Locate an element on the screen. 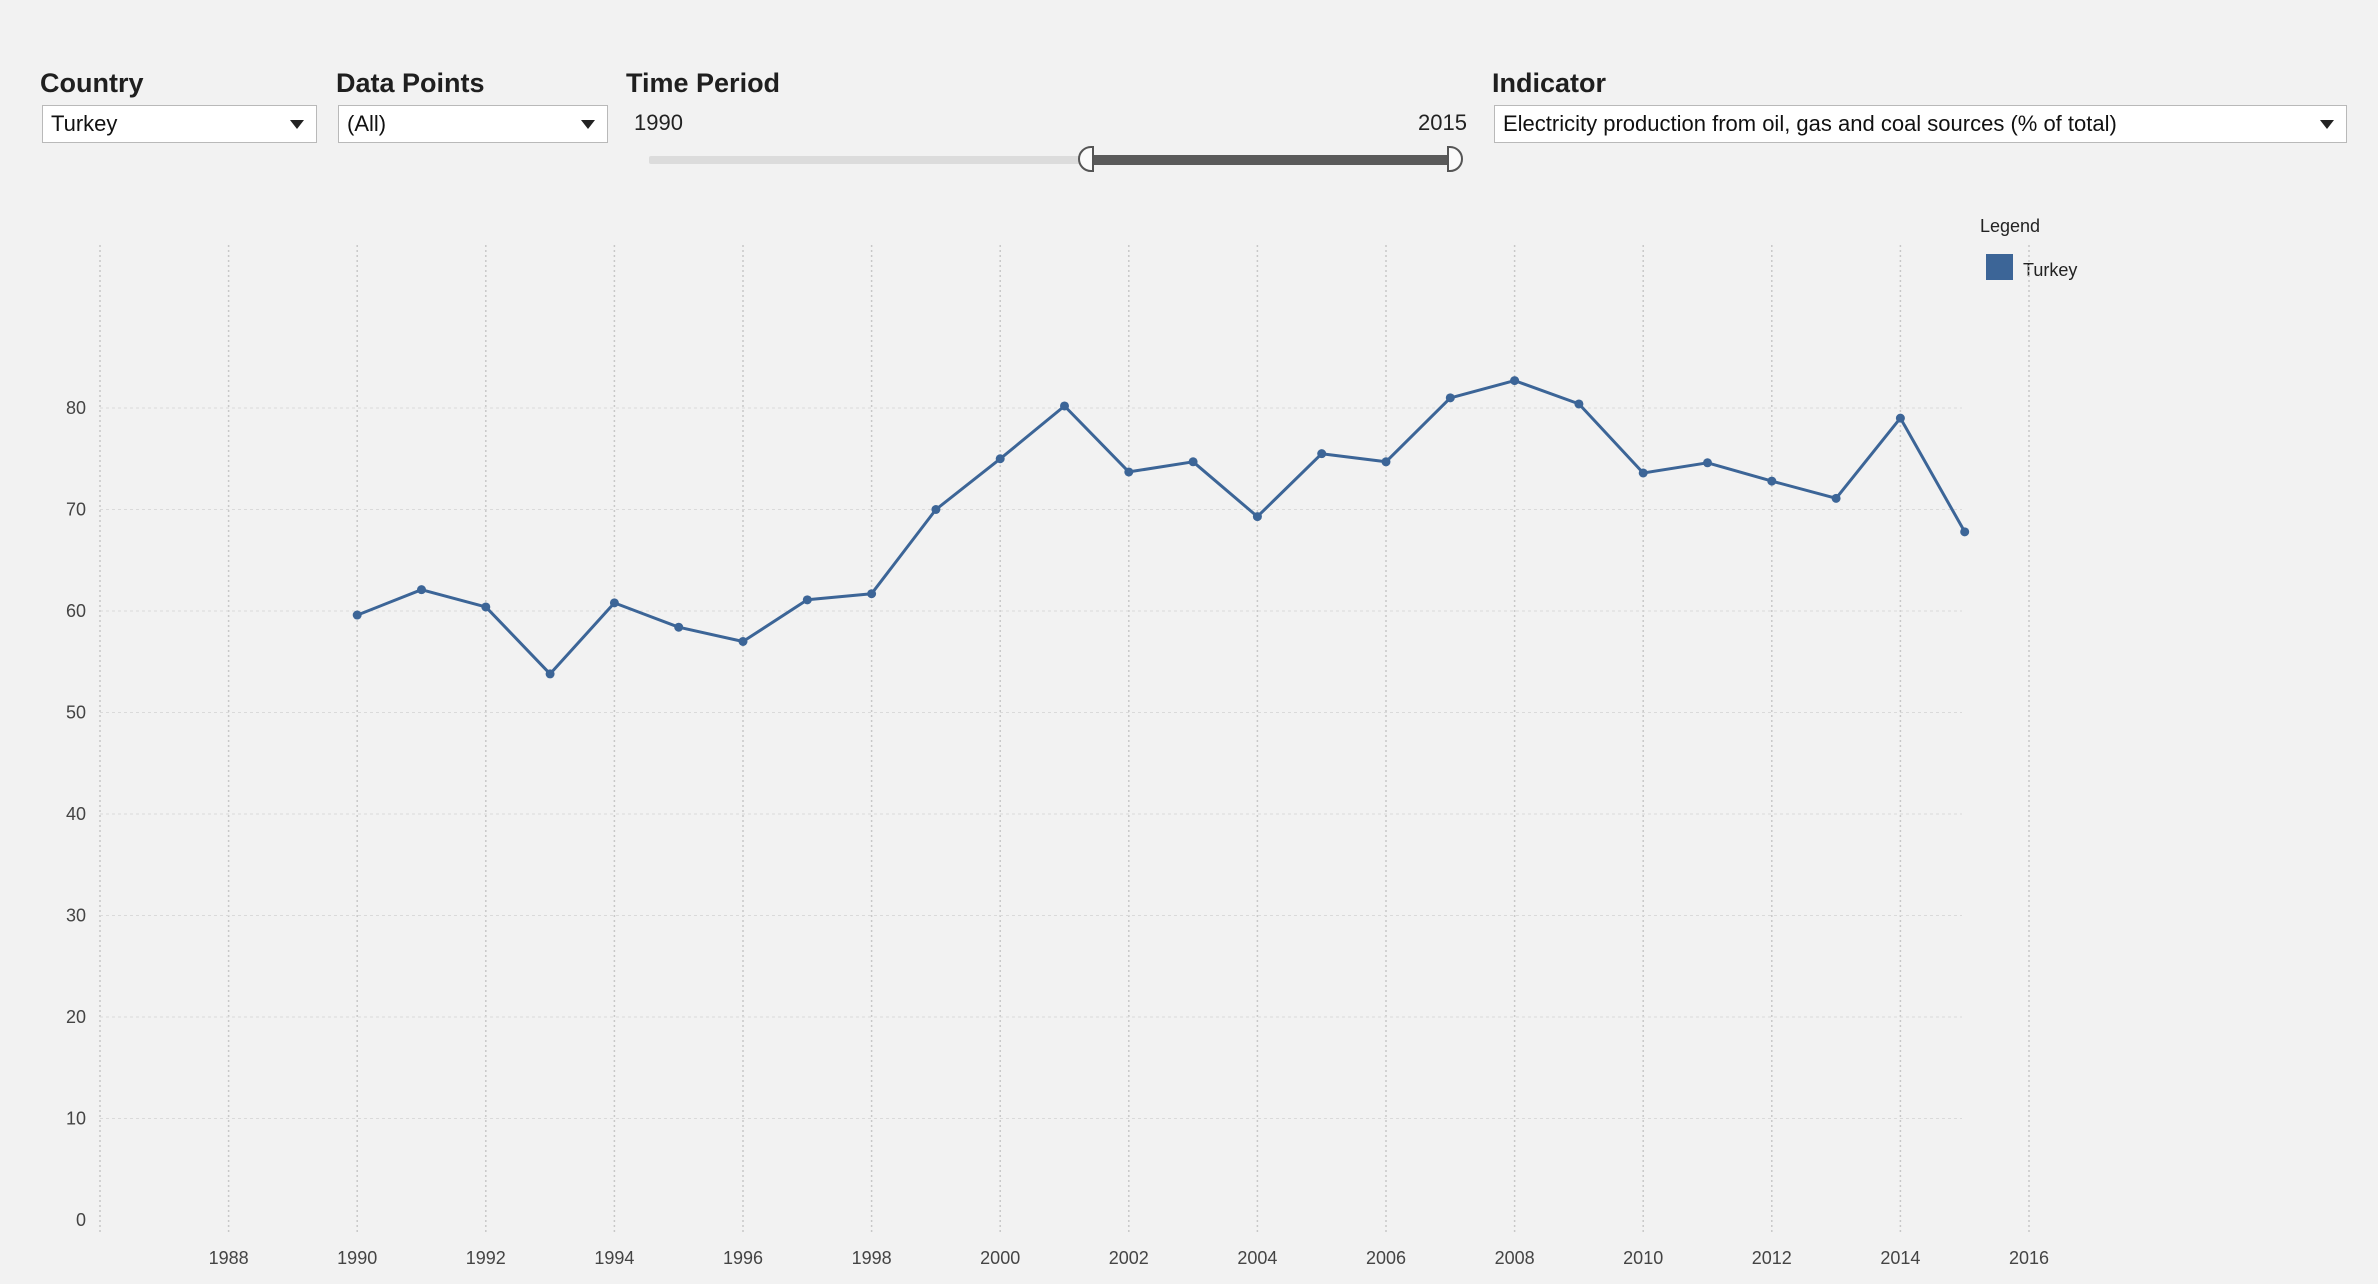 This screenshot has width=2378, height=1284. x-tick-label: 2012 is located at coordinates (1772, 1258).